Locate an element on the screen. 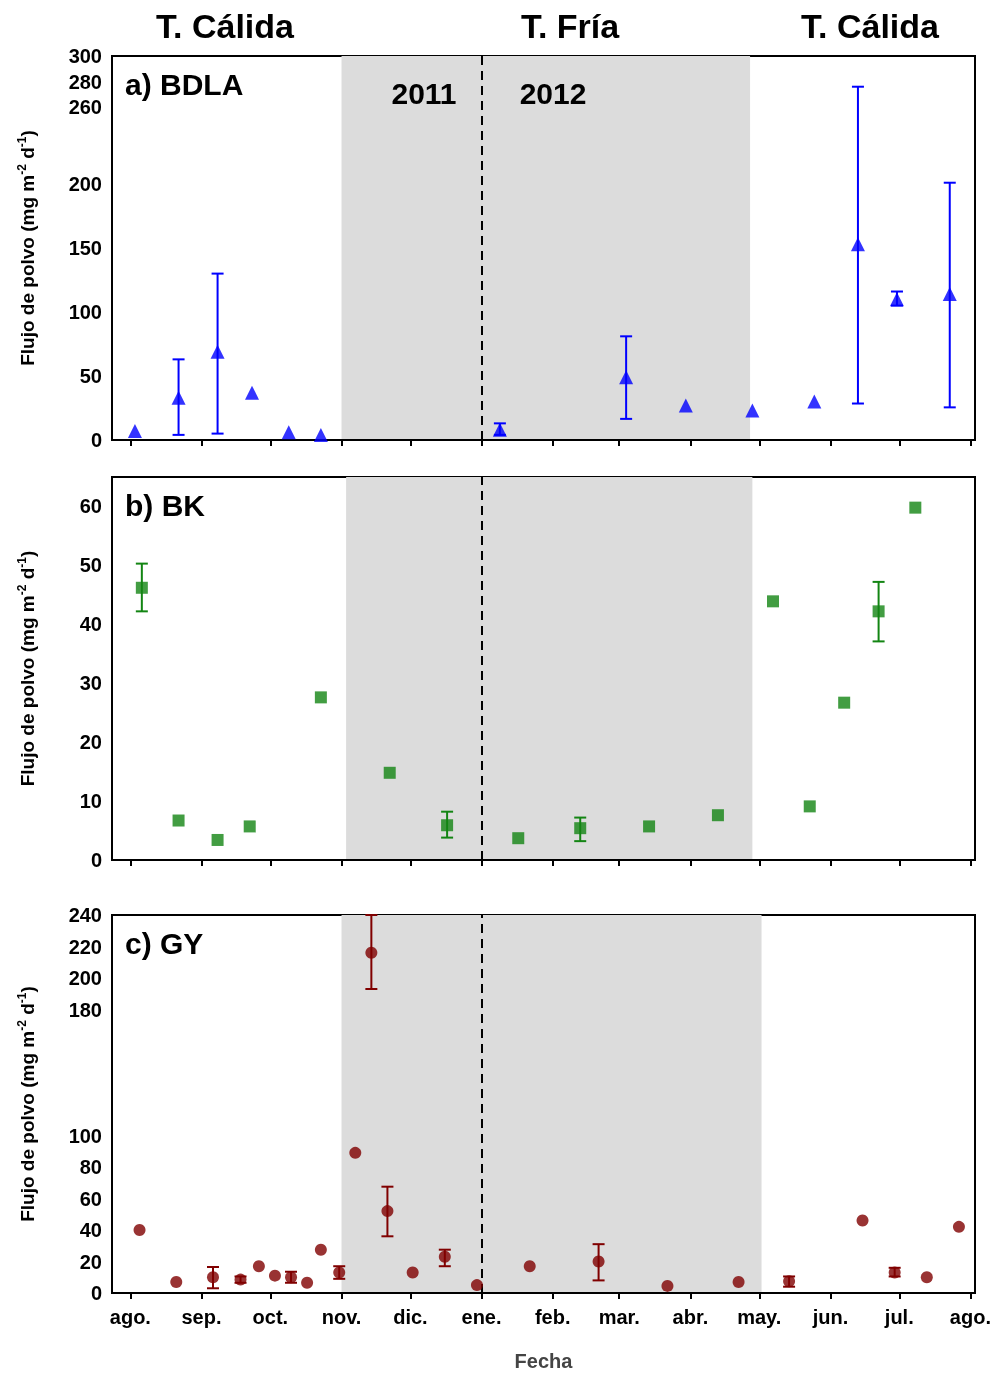 This screenshot has height=1378, width=1002. x-tick-label: feb. is located at coordinates (552, 1317).